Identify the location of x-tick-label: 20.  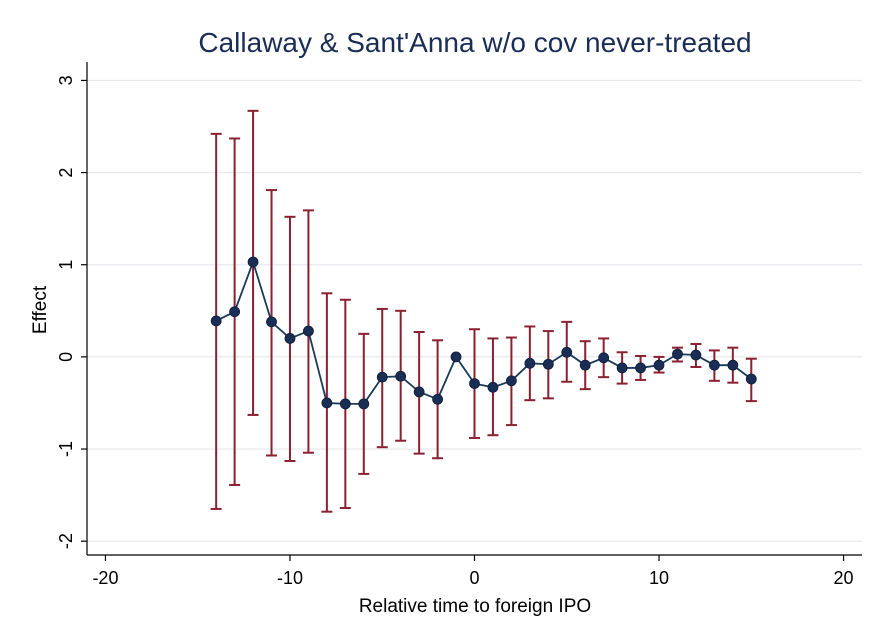
(844, 578).